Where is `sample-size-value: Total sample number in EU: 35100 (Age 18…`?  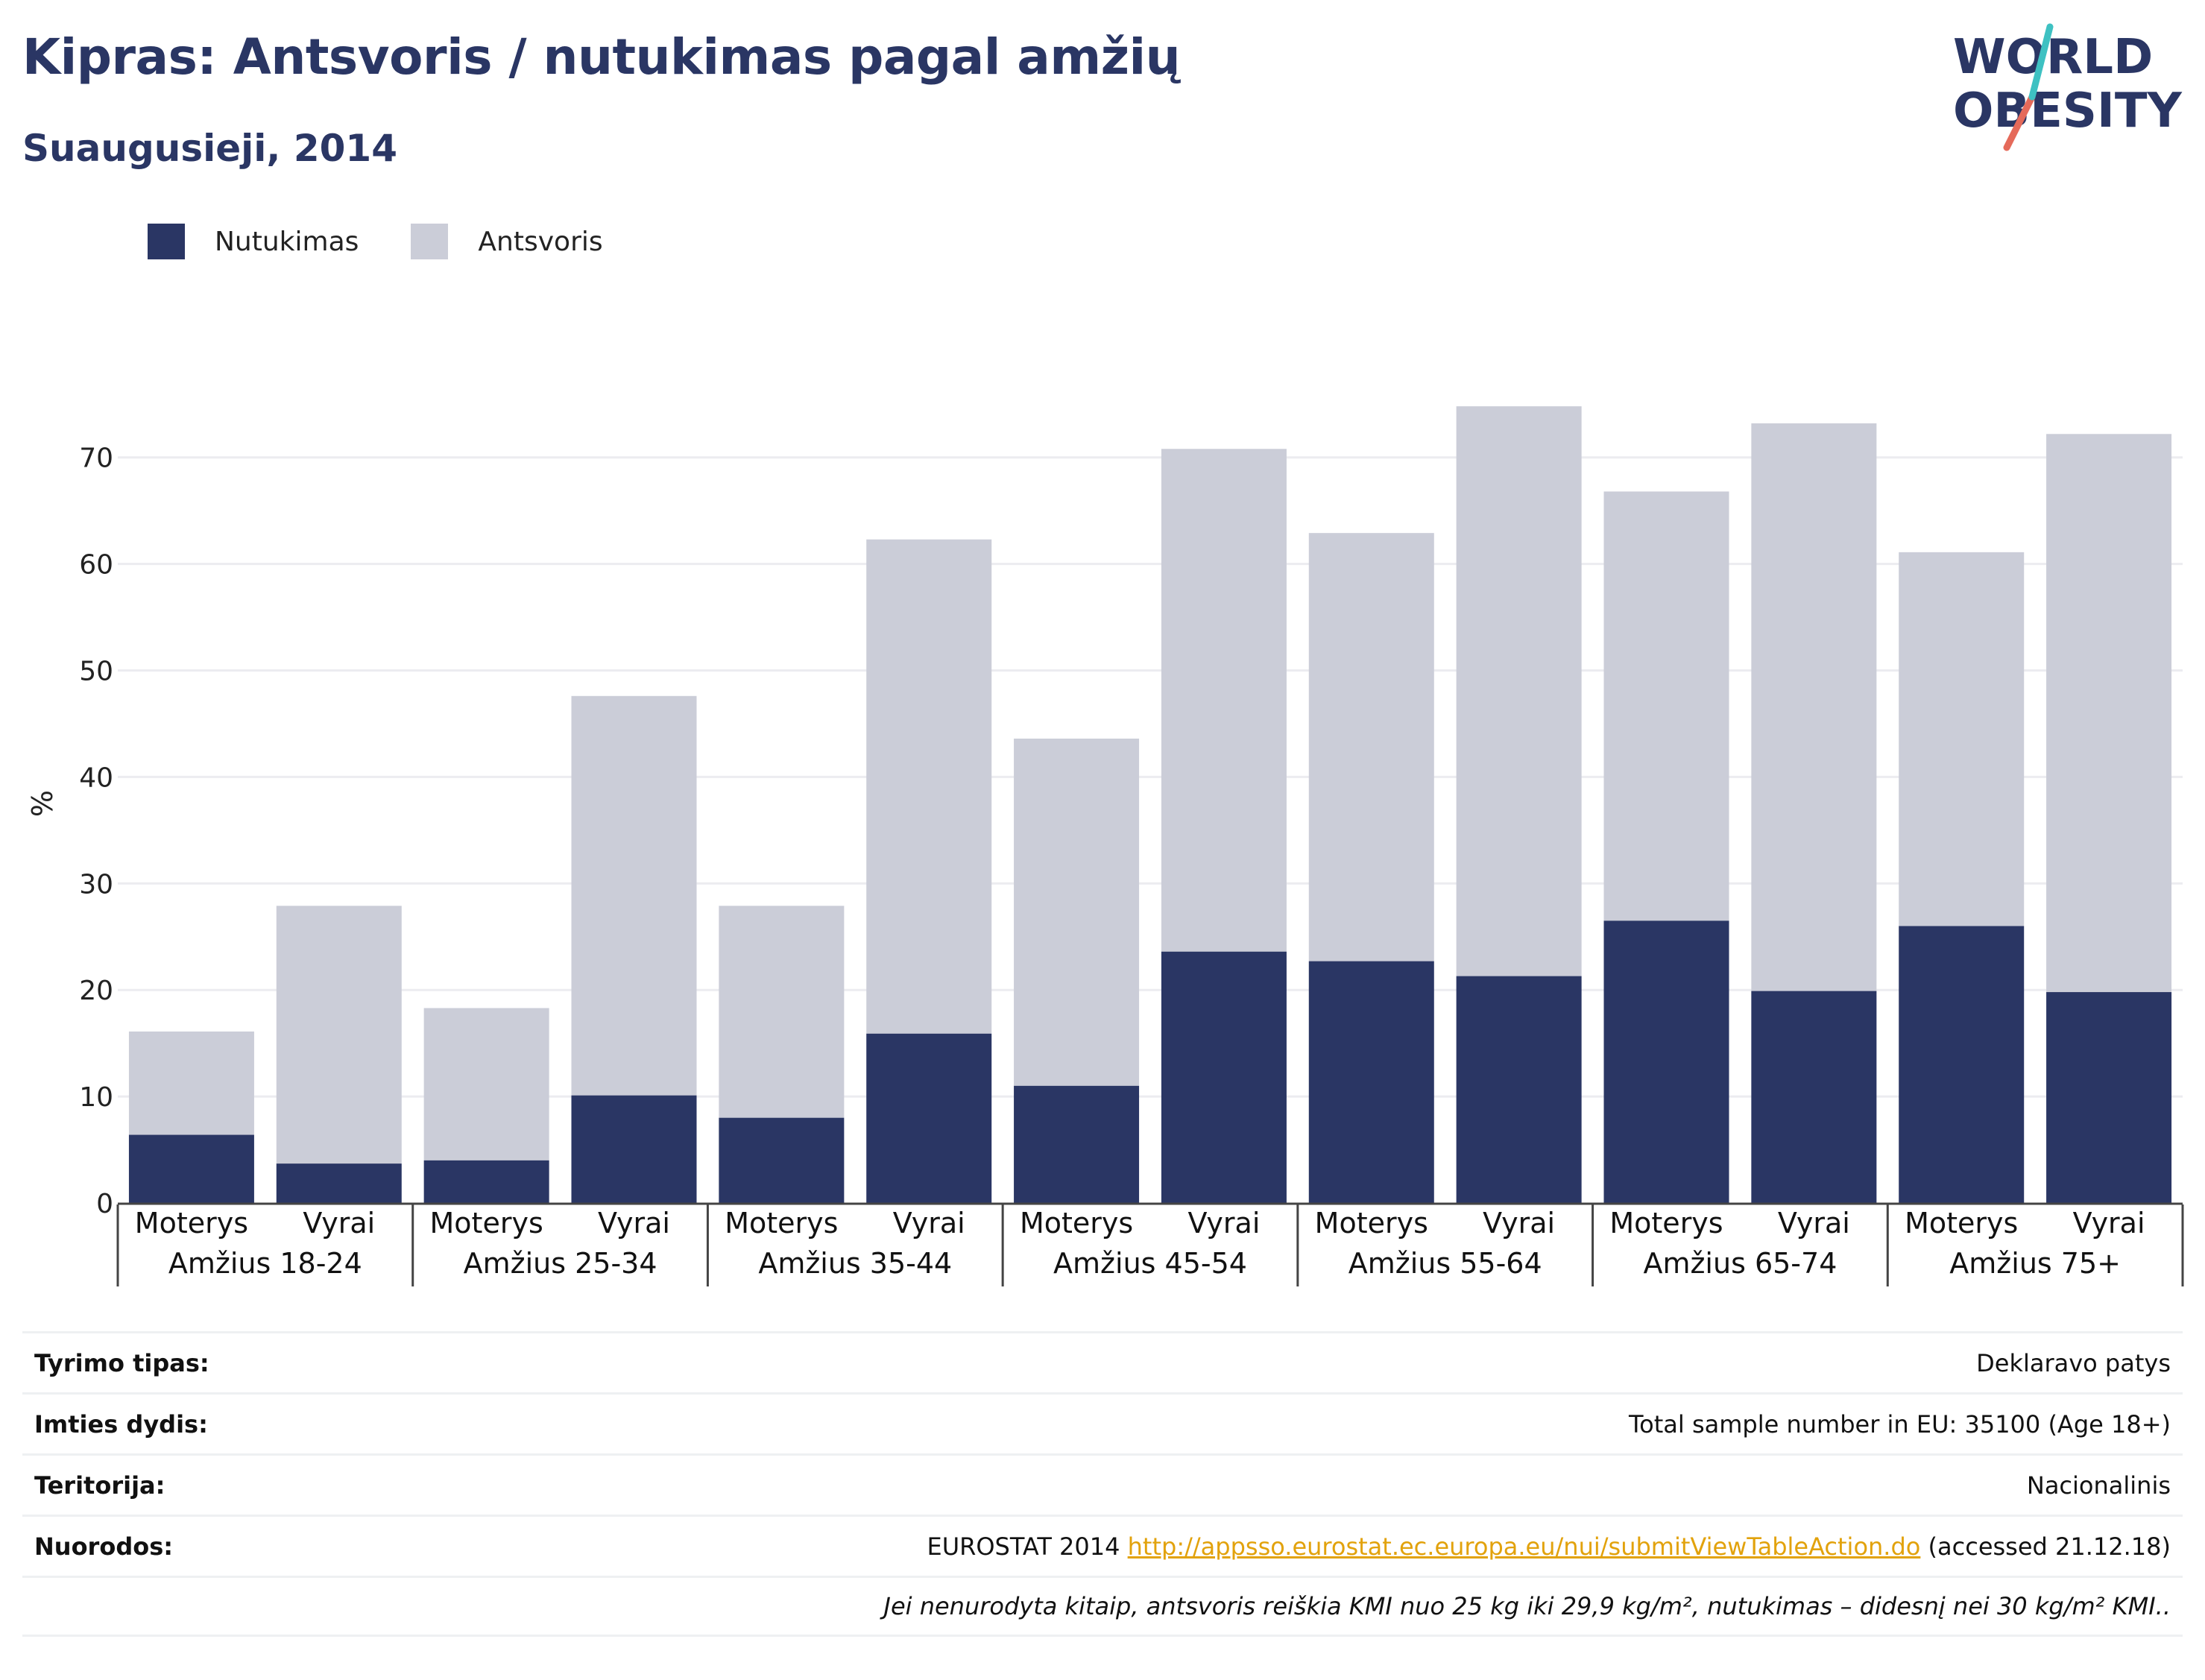 sample-size-value: Total sample number in EU: 35100 (Age 18… is located at coordinates (1900, 1424).